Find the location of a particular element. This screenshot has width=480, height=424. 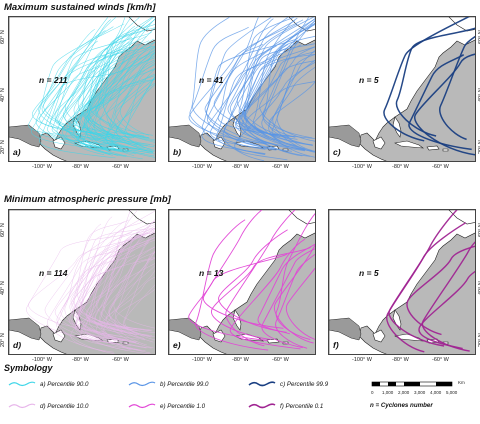

map-panel-d: n = 114 d) is located at coordinates (82, 282).